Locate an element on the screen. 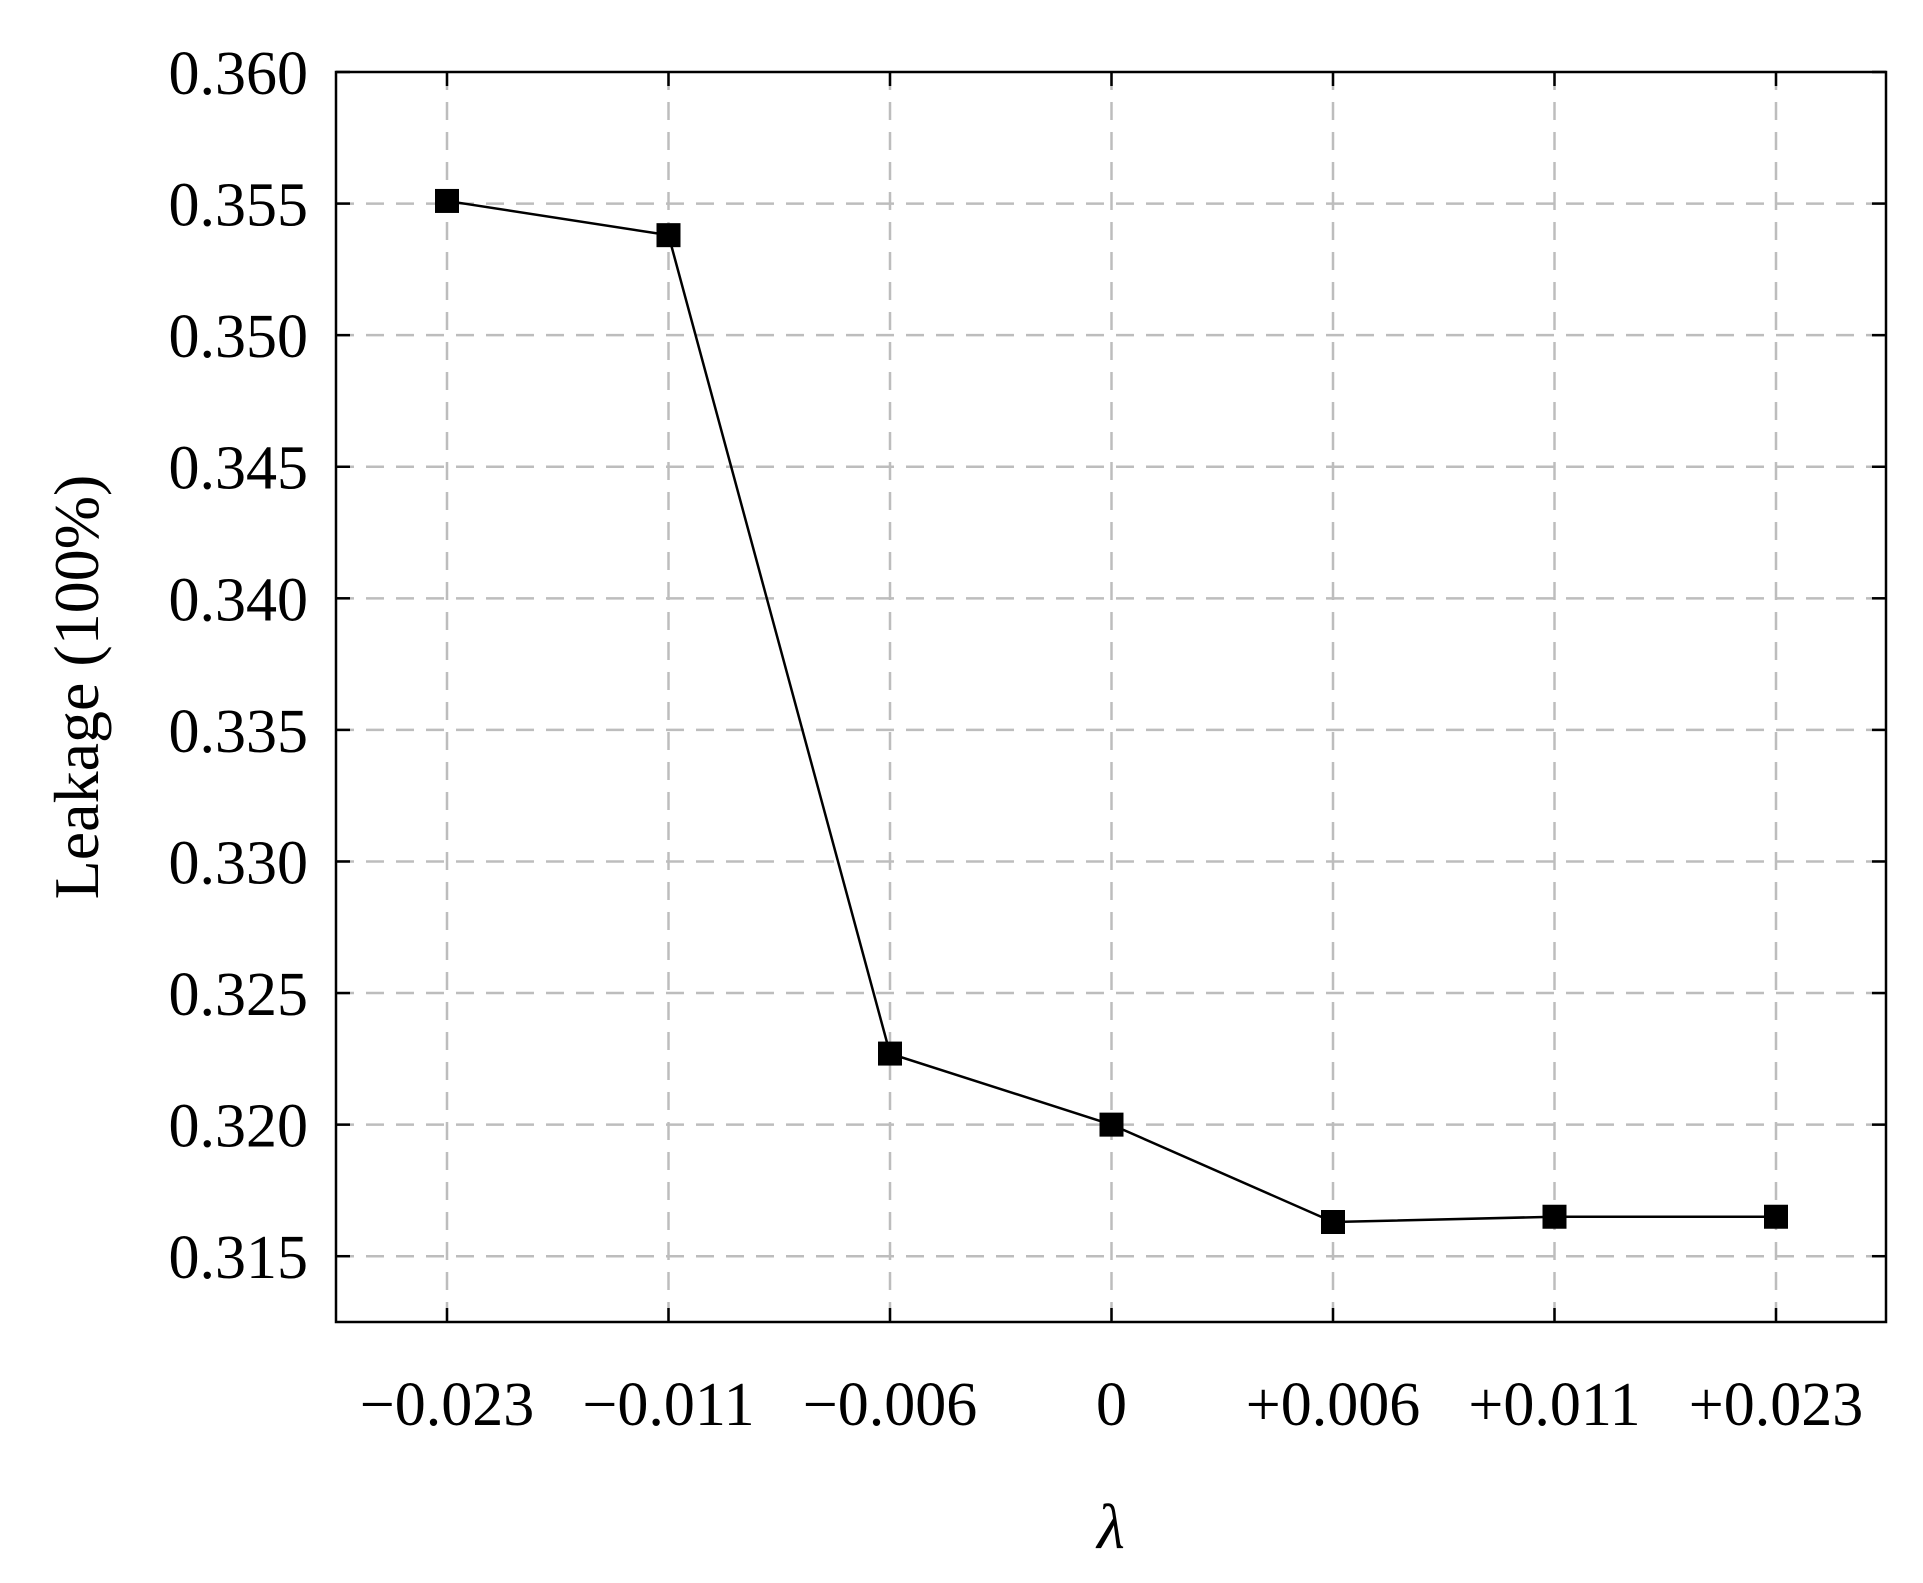  y-tick-label: 0.355 is located at coordinates (239, 206).